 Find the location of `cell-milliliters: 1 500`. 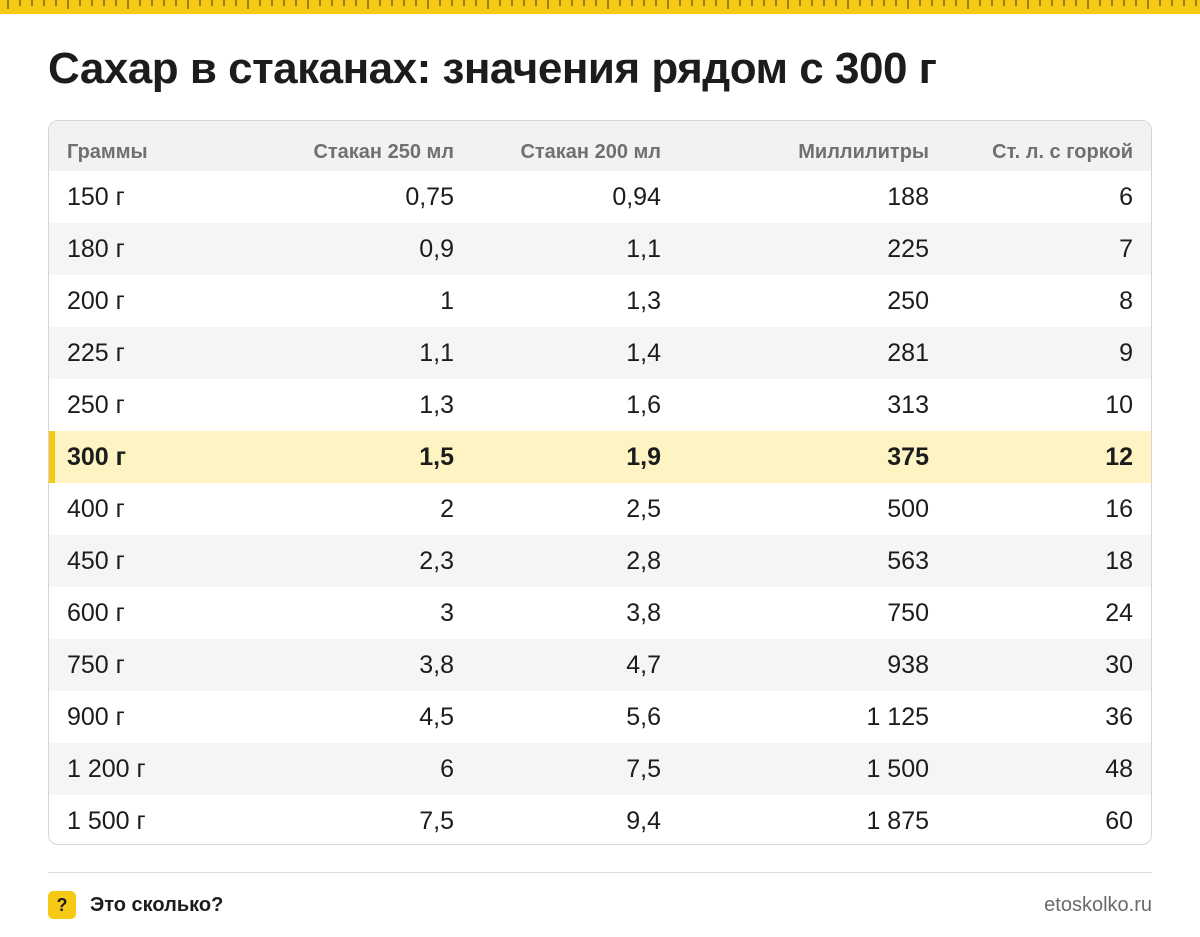

cell-milliliters: 1 500 is located at coordinates (897, 769).